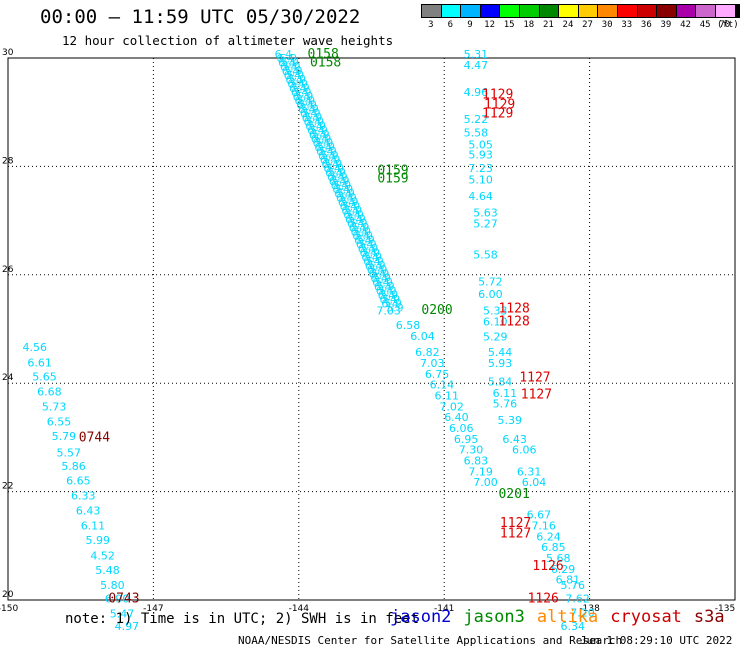 The height and width of the screenshot is (650, 740). What do you see at coordinates (470, 25) in the screenshot?
I see `legend-bin-label: 9` at bounding box center [470, 25].